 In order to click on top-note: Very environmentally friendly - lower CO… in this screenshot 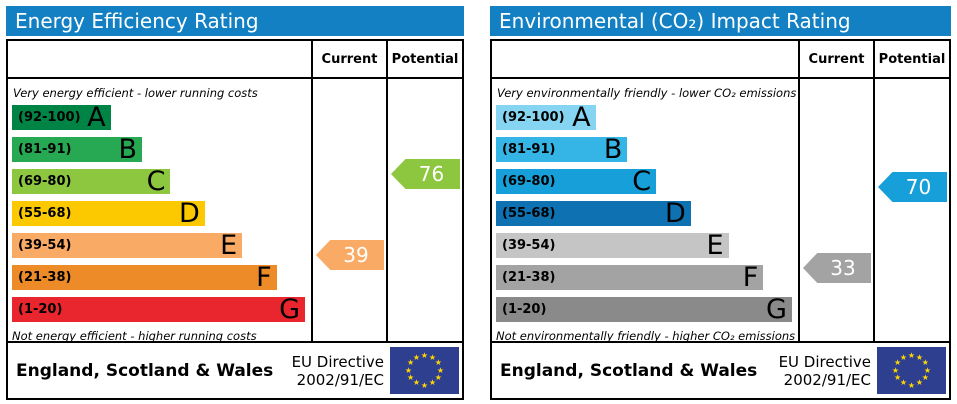, I will do `click(647, 93)`.